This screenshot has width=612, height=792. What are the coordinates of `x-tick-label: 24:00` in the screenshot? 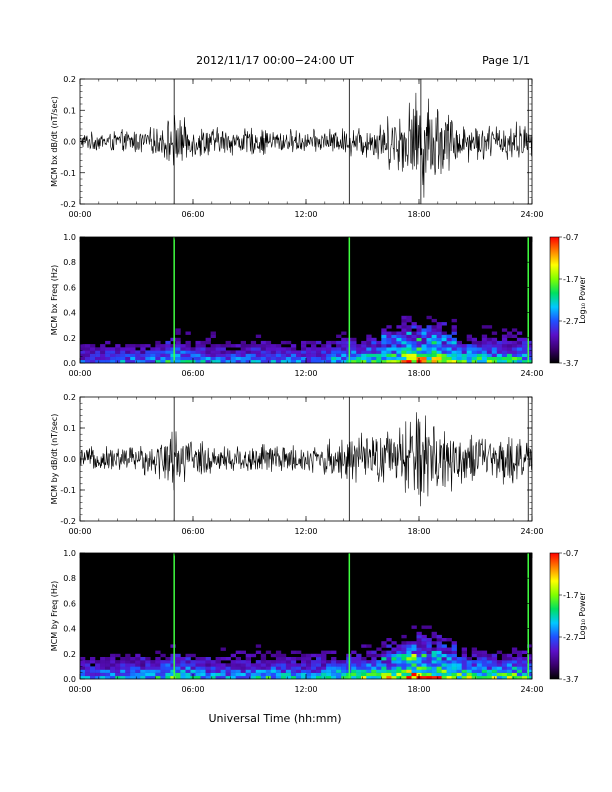 It's located at (531, 689).